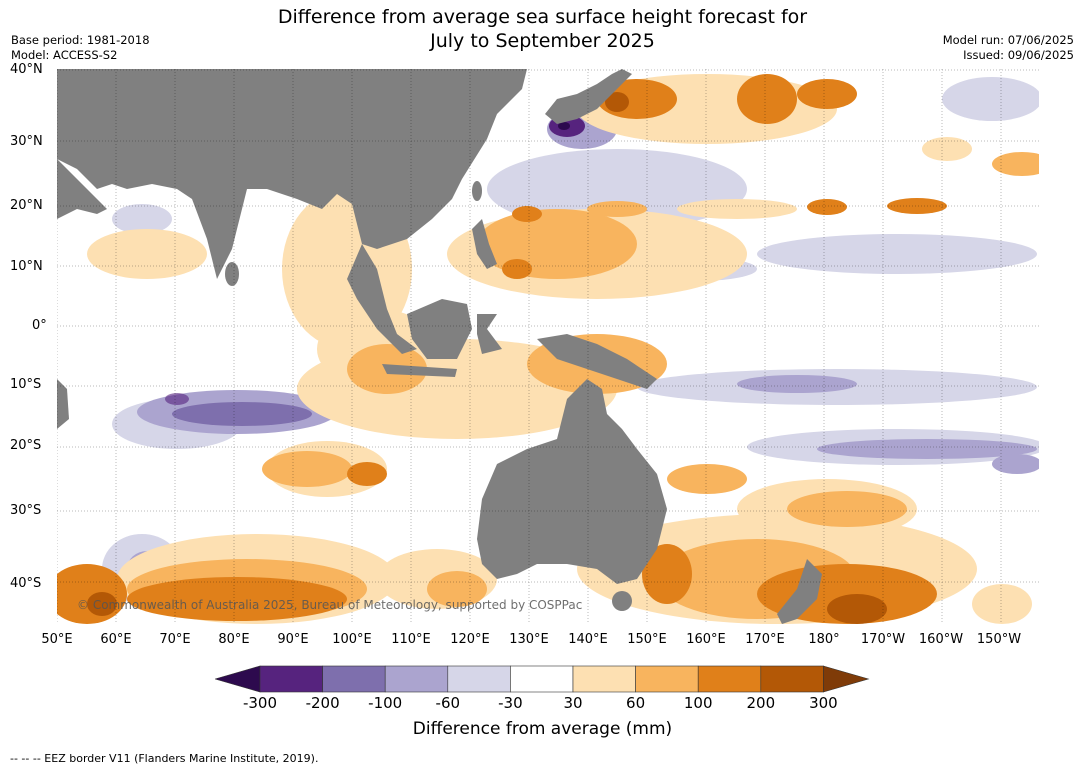 This screenshot has width=1085, height=770. What do you see at coordinates (26, 205) in the screenshot?
I see `lat-label: 20°N` at bounding box center [26, 205].